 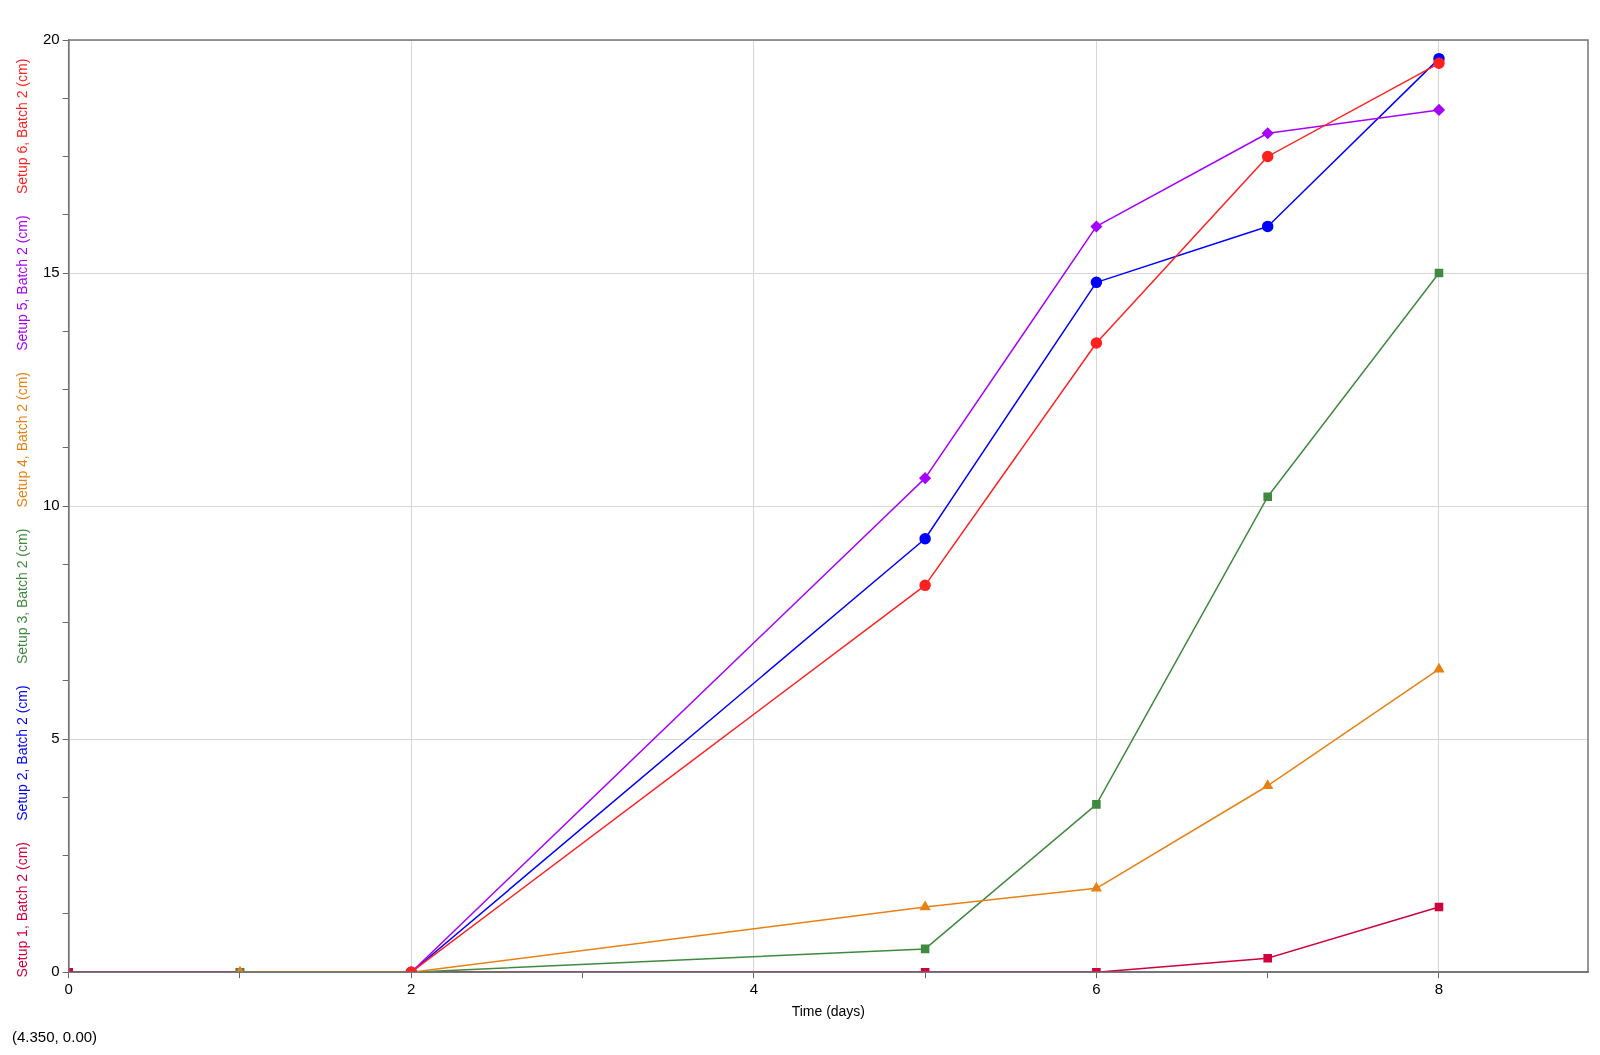 What do you see at coordinates (51, 505) in the screenshot?
I see `y-tick-label: 10` at bounding box center [51, 505].